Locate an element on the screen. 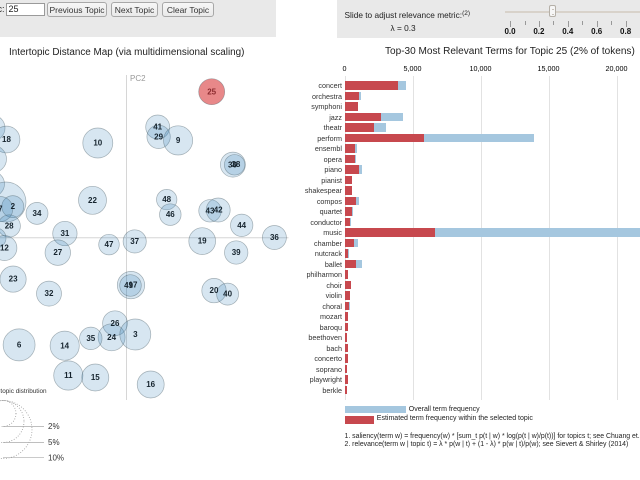 The width and height of the screenshot is (640, 480). svg-text: 32 is located at coordinates (49, 293).